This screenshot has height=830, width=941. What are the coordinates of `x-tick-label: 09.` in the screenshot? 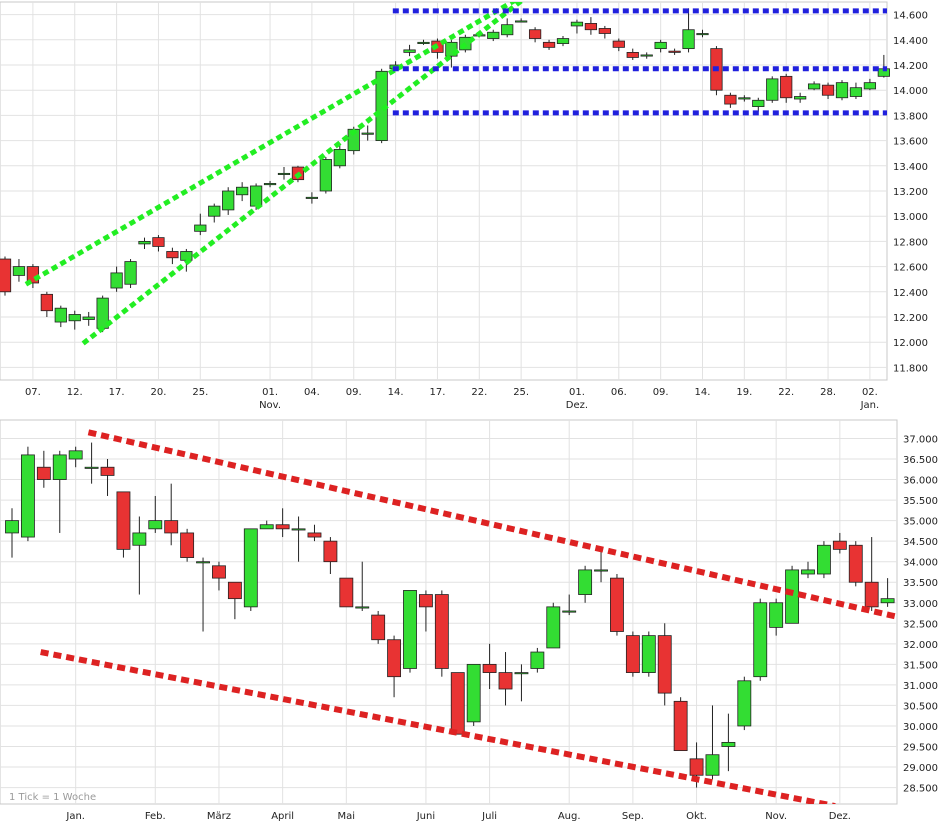 It's located at (661, 392).